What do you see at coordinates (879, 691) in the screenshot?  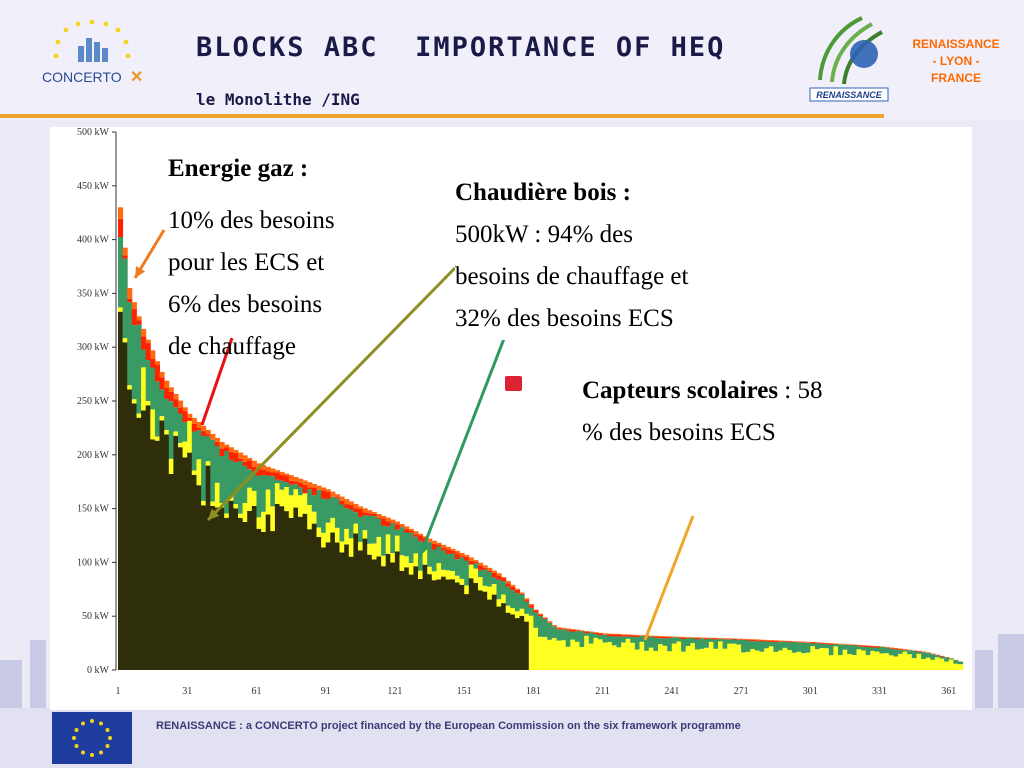 I see `x-tick-label: 331` at bounding box center [879, 691].